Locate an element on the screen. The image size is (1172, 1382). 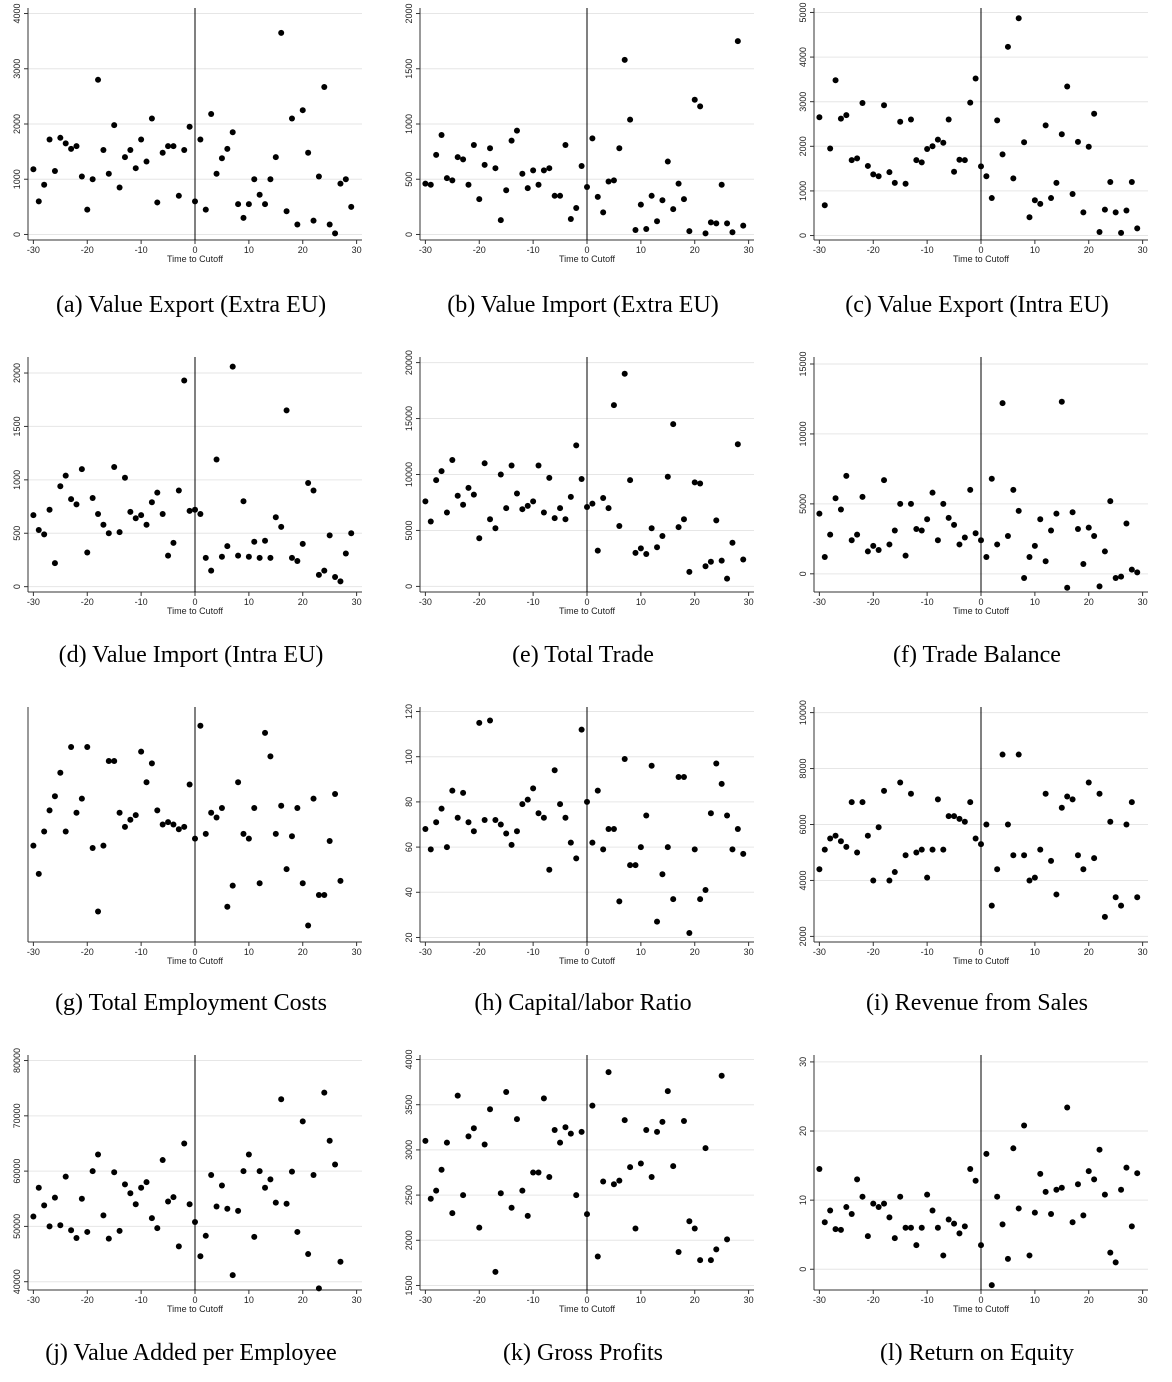
x-tick-label: 30 is located at coordinates (357, 250).